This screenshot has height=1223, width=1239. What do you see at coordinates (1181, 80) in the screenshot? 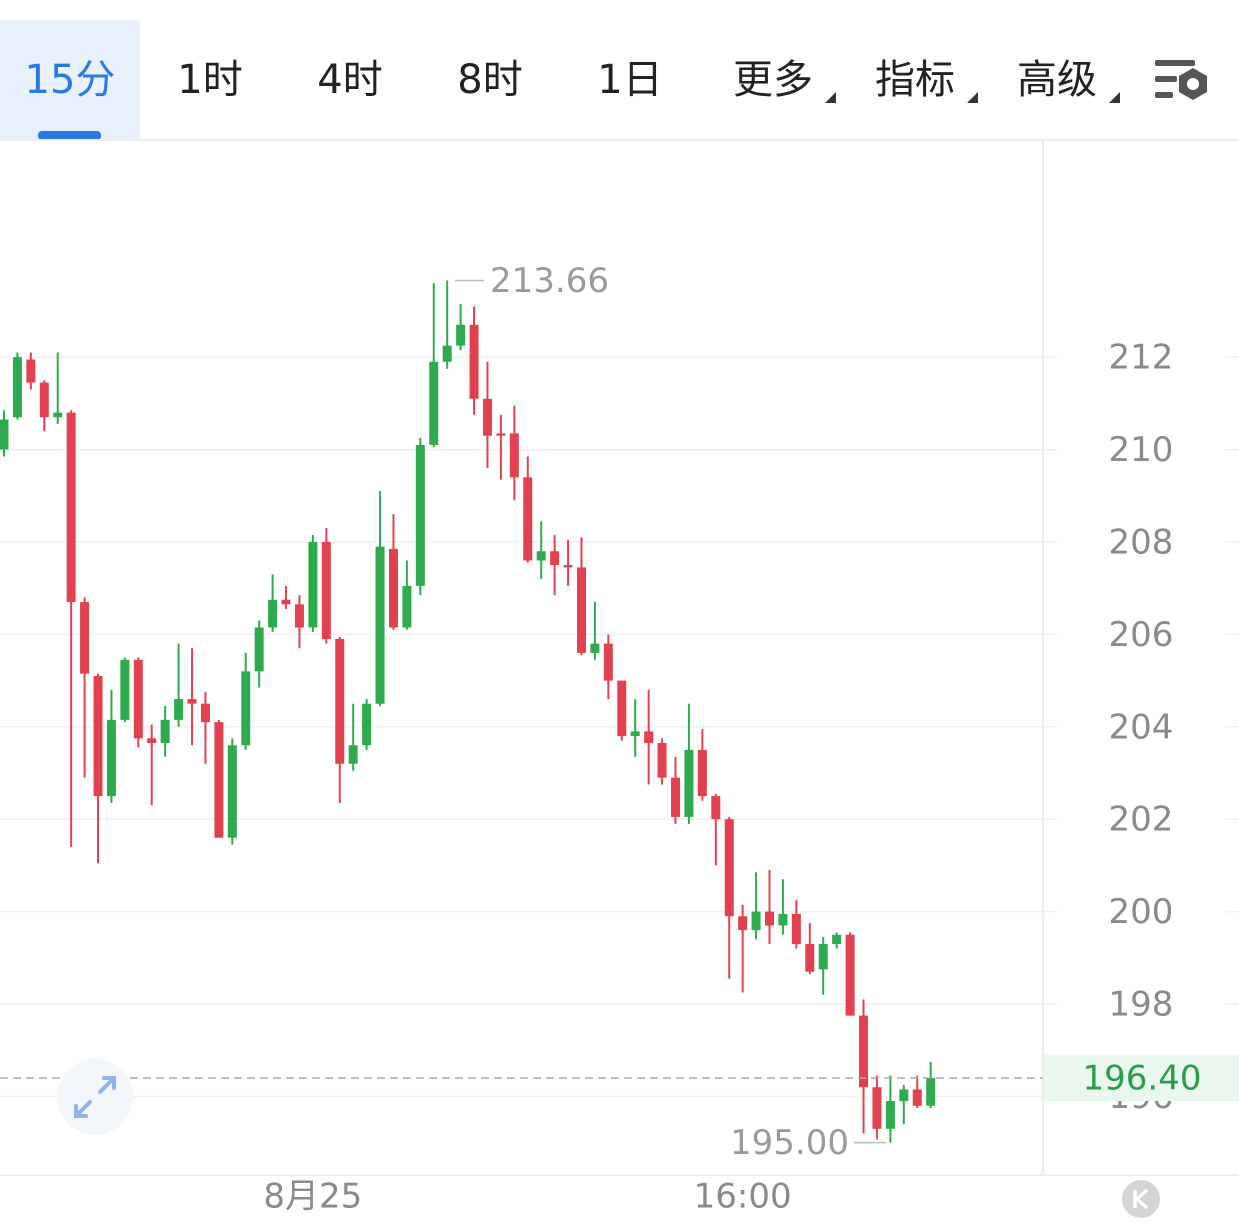
I see `settings-icon` at bounding box center [1181, 80].